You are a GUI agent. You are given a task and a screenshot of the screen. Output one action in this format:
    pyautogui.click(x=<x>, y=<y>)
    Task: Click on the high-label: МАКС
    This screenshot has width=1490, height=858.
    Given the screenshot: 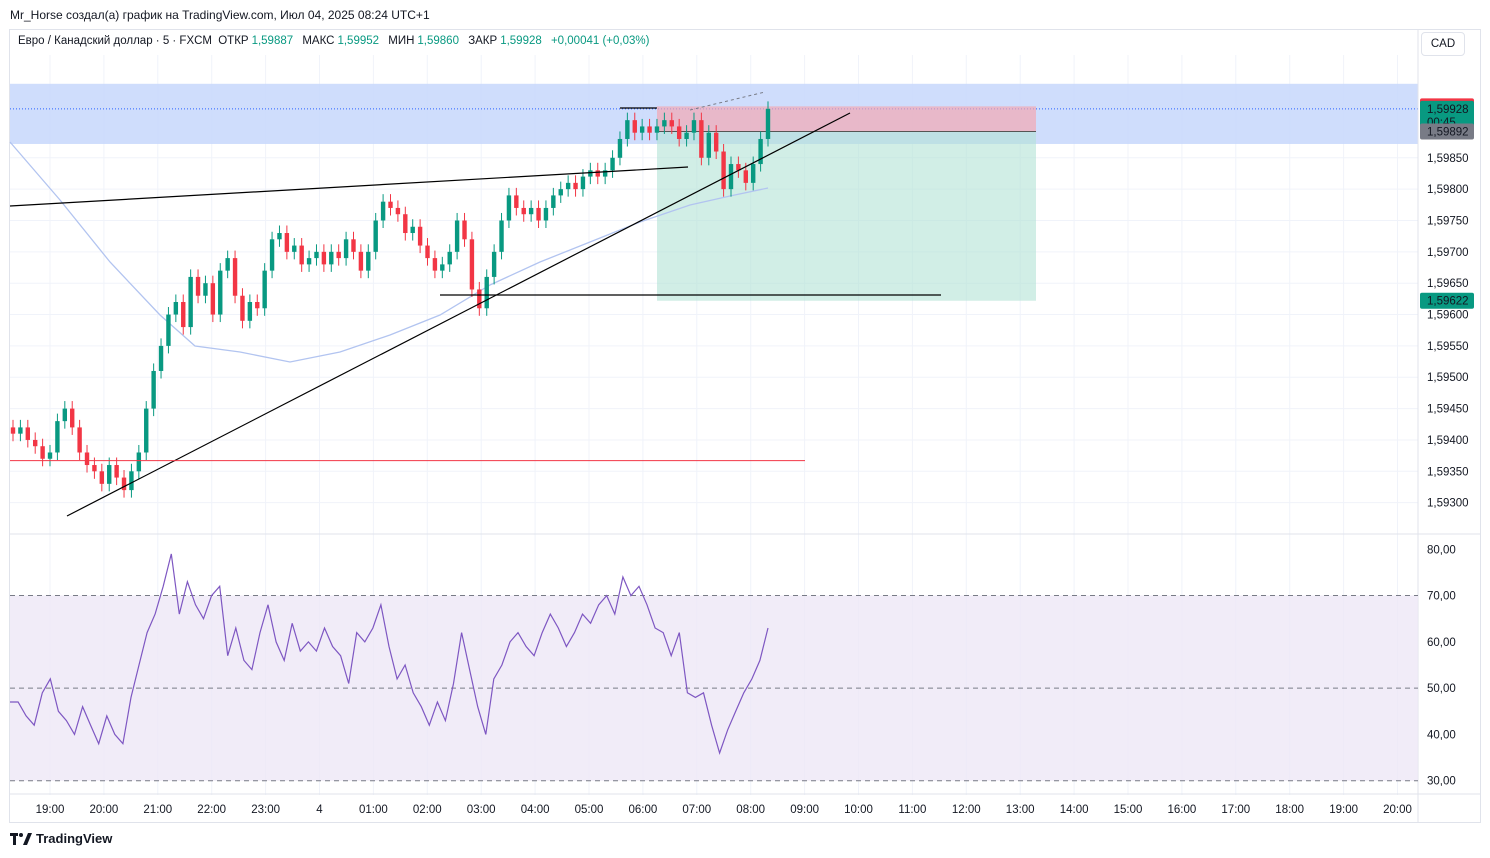 What is the action you would take?
    pyautogui.click(x=318, y=41)
    